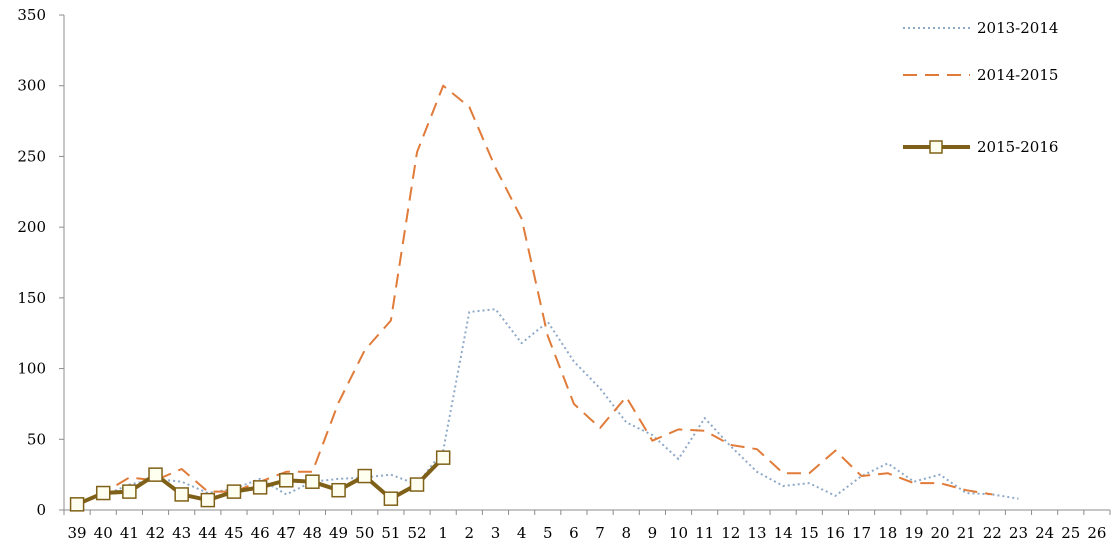 This screenshot has height=548, width=1112. I want to click on x-tick-label: 51, so click(390, 533).